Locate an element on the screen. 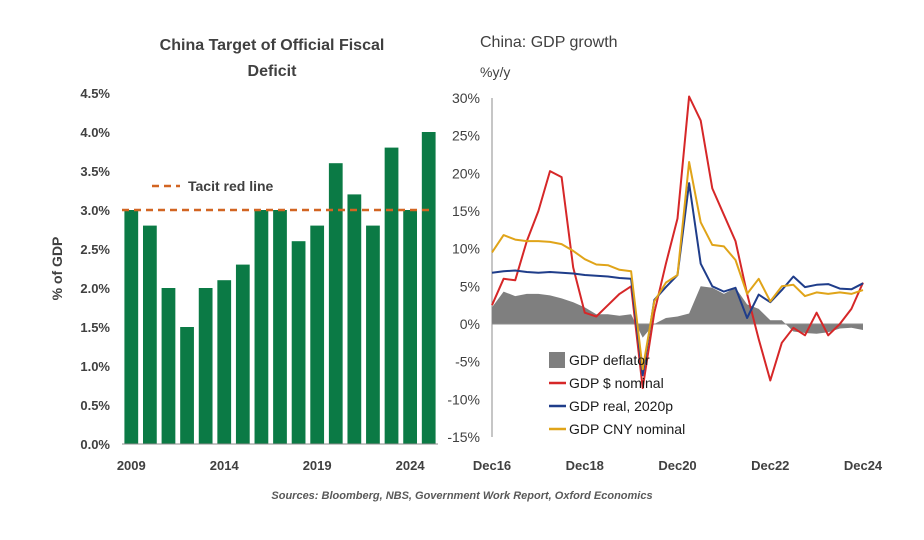 The width and height of the screenshot is (924, 540). chart-title: China: GDP growth is located at coordinates (549, 42).